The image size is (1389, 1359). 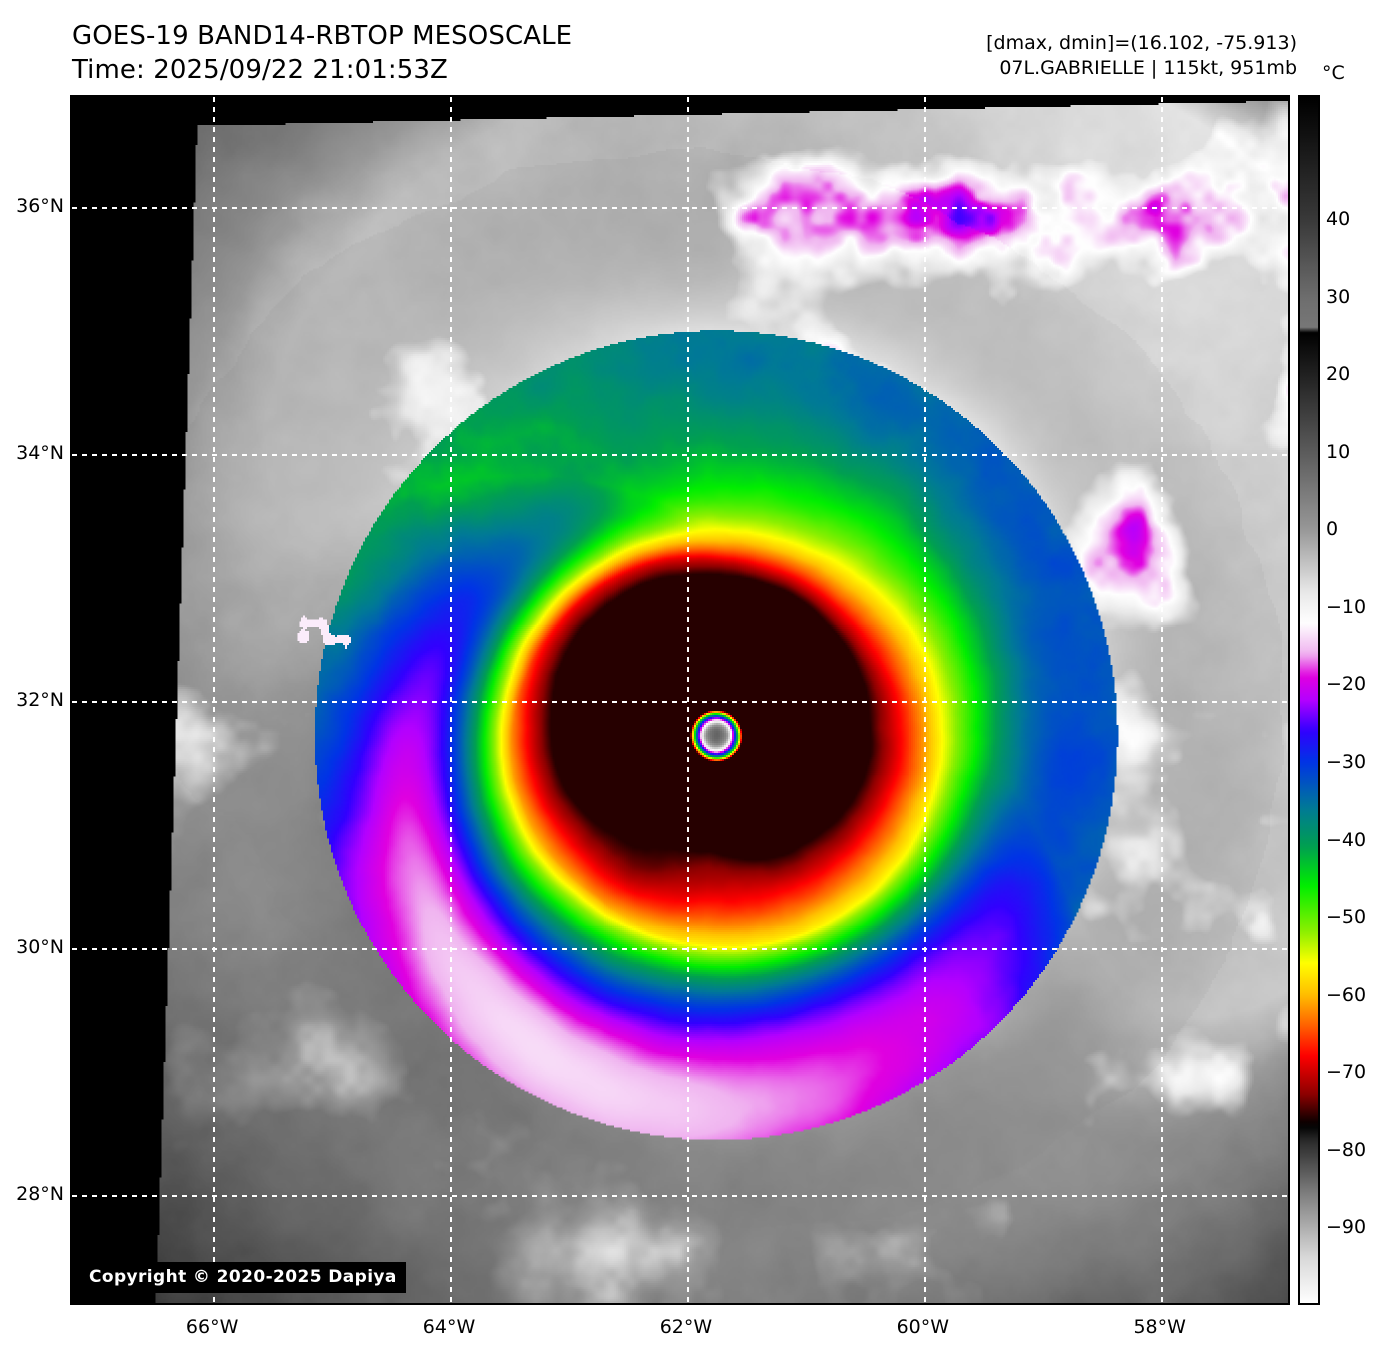 What do you see at coordinates (1332, 529) in the screenshot?
I see `colorbar-tick-label: 0` at bounding box center [1332, 529].